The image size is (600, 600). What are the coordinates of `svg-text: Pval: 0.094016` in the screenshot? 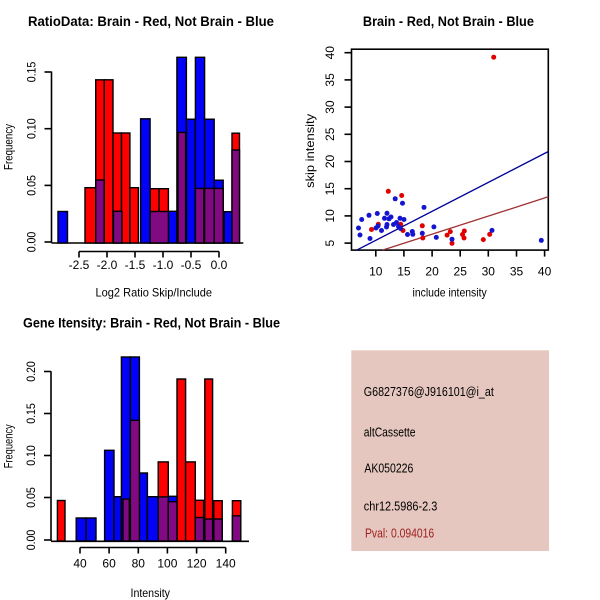 It's located at (399, 532).